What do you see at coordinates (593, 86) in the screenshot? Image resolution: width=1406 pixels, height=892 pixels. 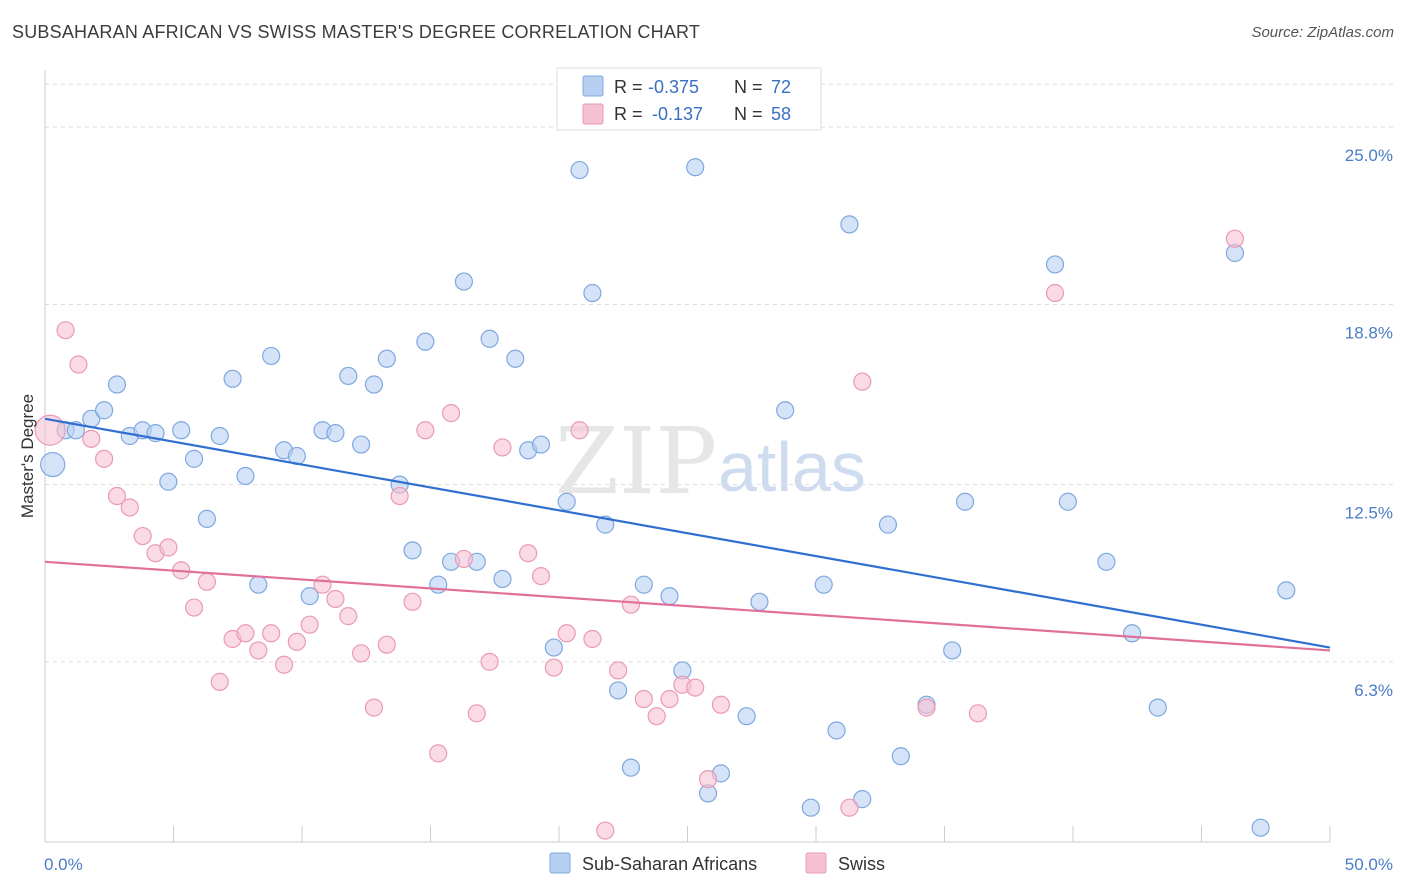 I see `legend-swatch-blue` at bounding box center [593, 86].